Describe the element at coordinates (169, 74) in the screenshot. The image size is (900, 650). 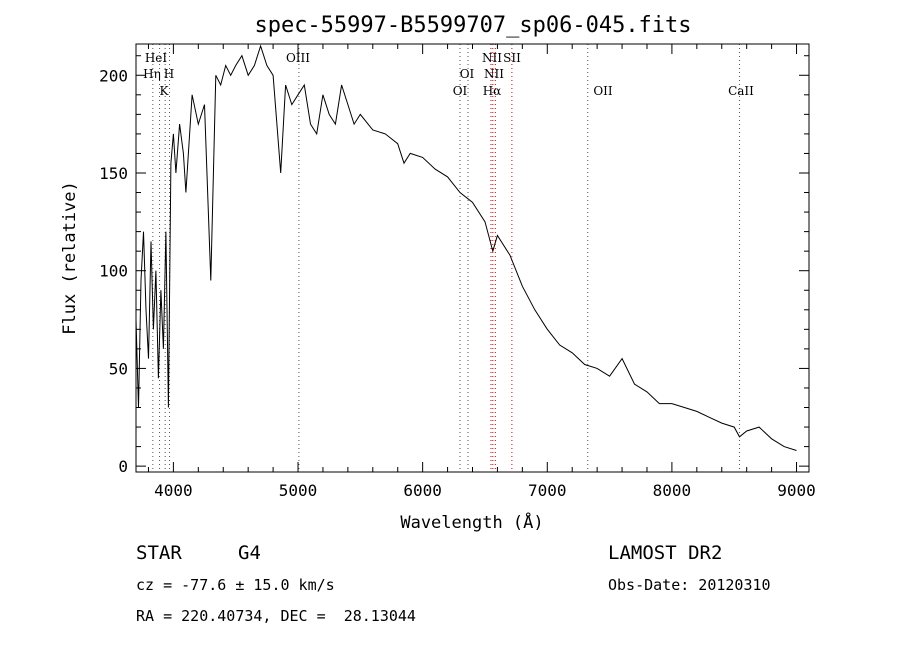
I see `spectral-line-label: H` at that location.